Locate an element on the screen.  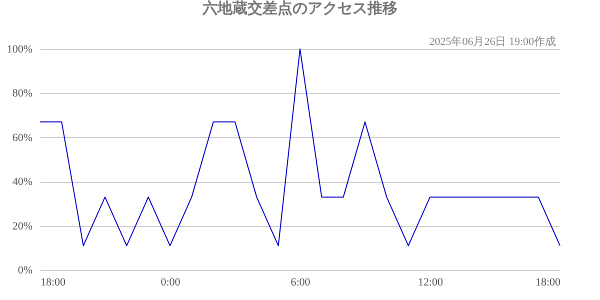
x-tick-label: 12:00 is located at coordinates (431, 282).